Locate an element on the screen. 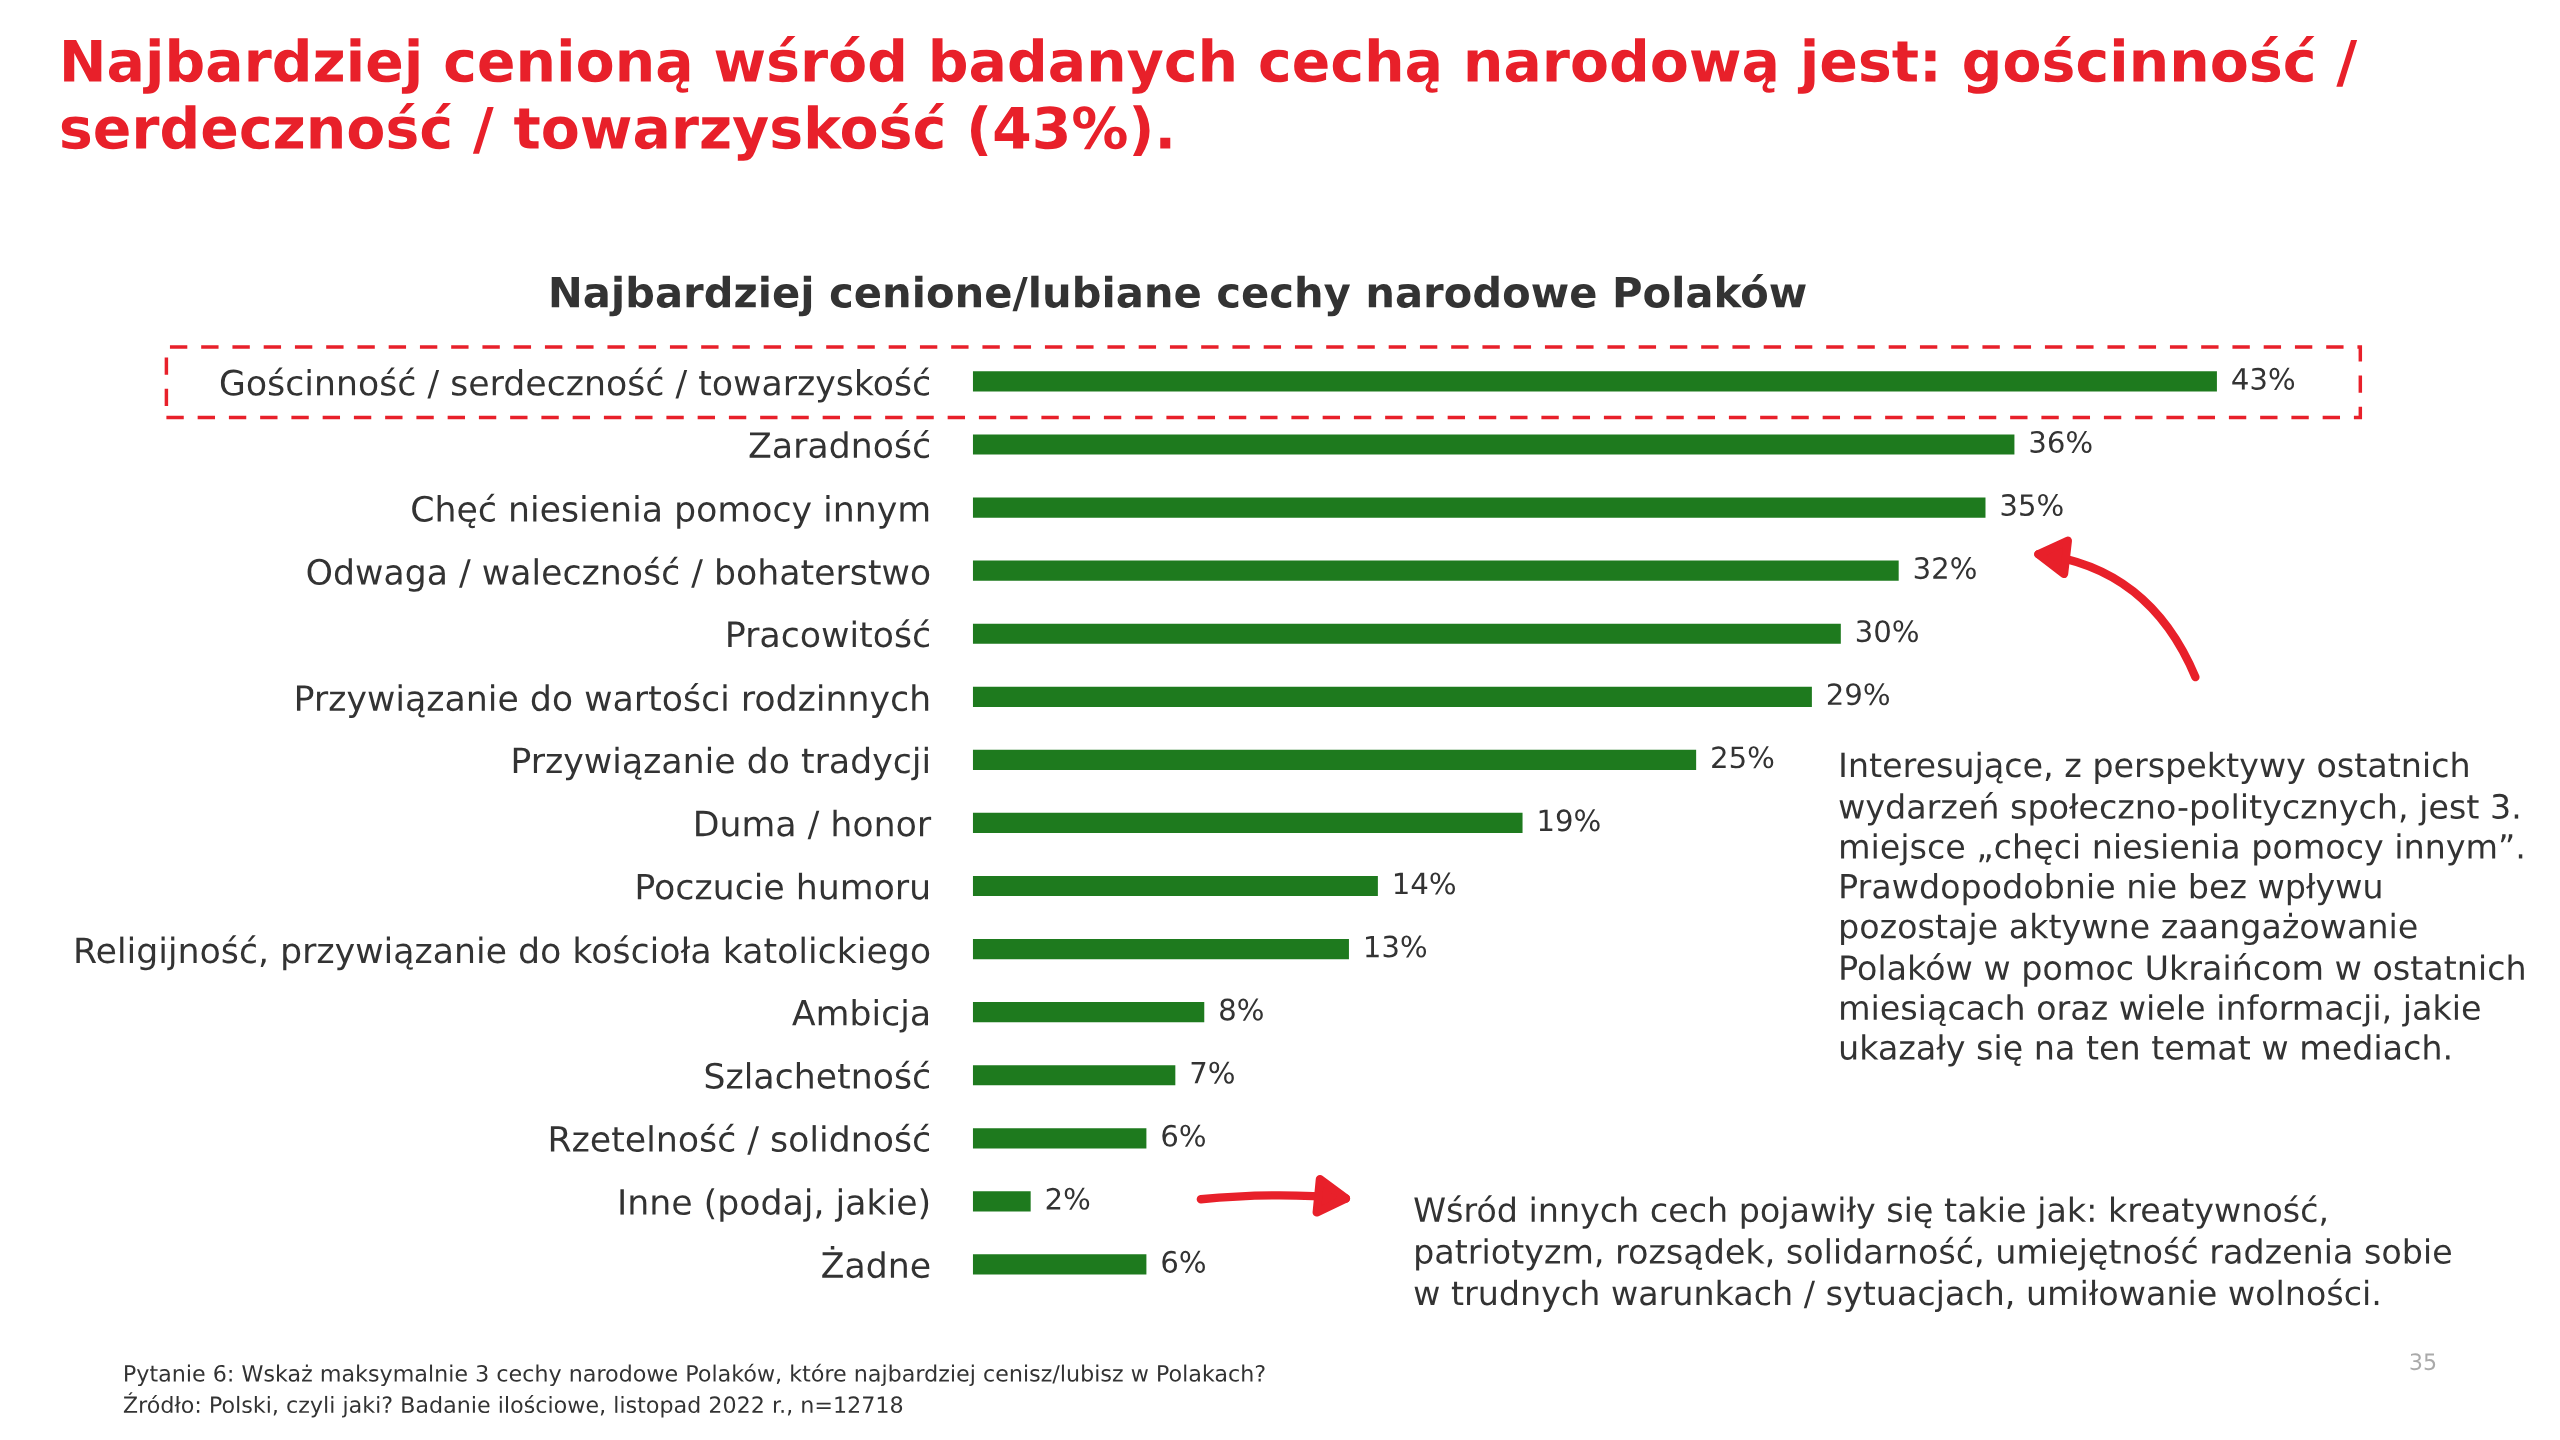  data-label: 7% is located at coordinates (1212, 1072).